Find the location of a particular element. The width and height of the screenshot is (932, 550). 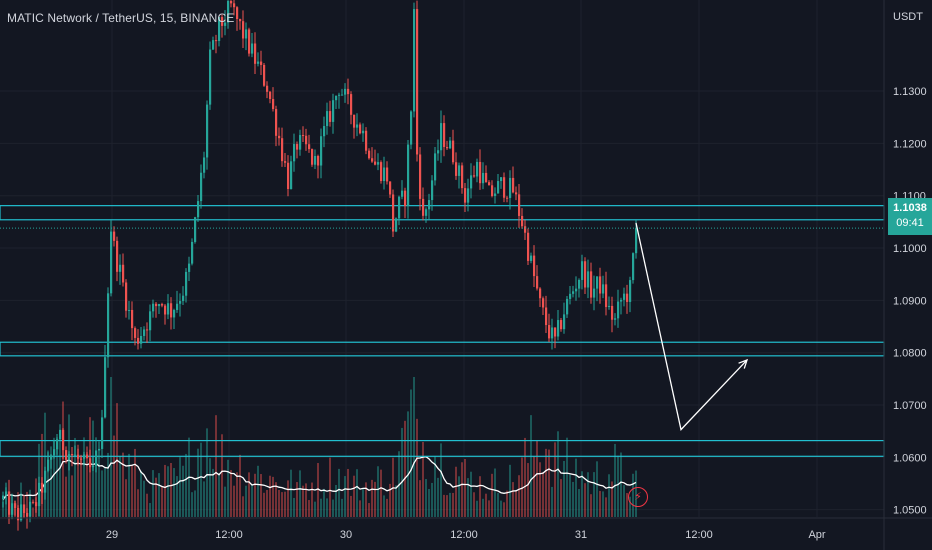

lightning-bolt-icon: ⚡ is located at coordinates (638, 497).